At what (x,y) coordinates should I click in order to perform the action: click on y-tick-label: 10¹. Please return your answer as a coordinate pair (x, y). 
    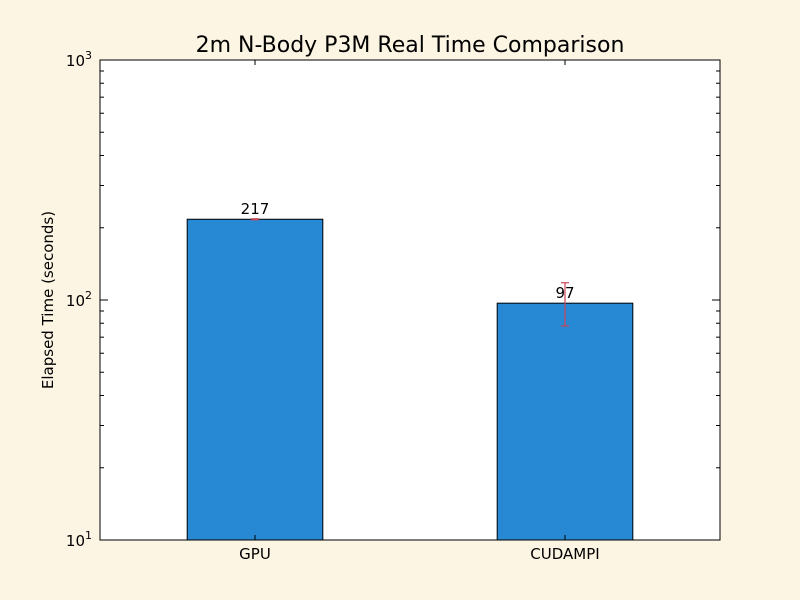
    Looking at the image, I should click on (79, 539).